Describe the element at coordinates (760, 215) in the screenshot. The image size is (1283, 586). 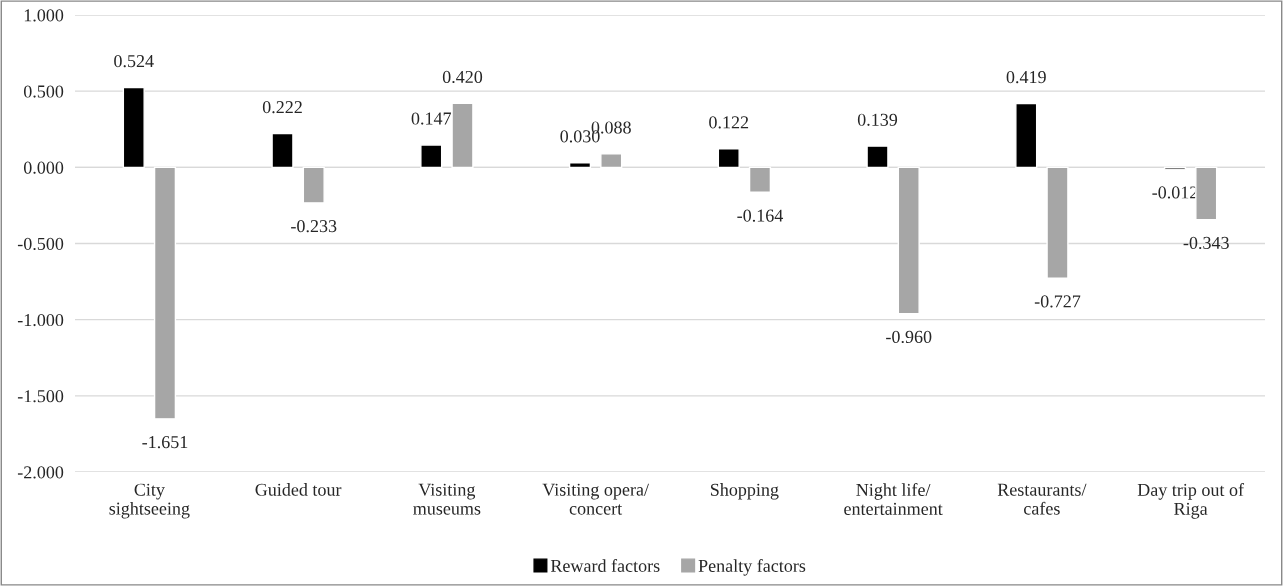
I see `data-label: -0.164` at that location.